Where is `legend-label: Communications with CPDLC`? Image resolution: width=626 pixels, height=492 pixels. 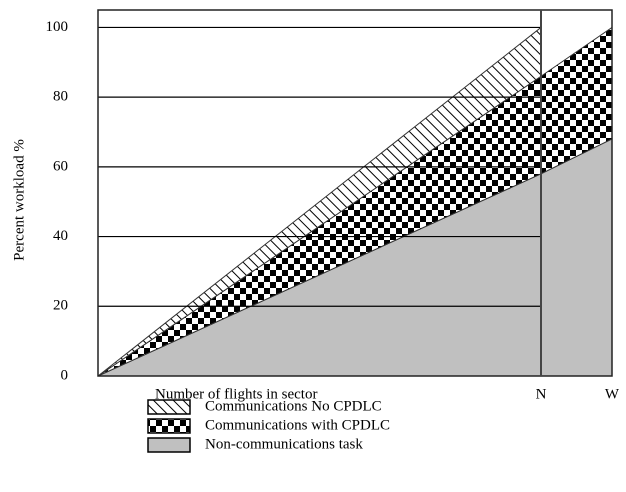
legend-label: Communications with CPDLC is located at coordinates (297, 425).